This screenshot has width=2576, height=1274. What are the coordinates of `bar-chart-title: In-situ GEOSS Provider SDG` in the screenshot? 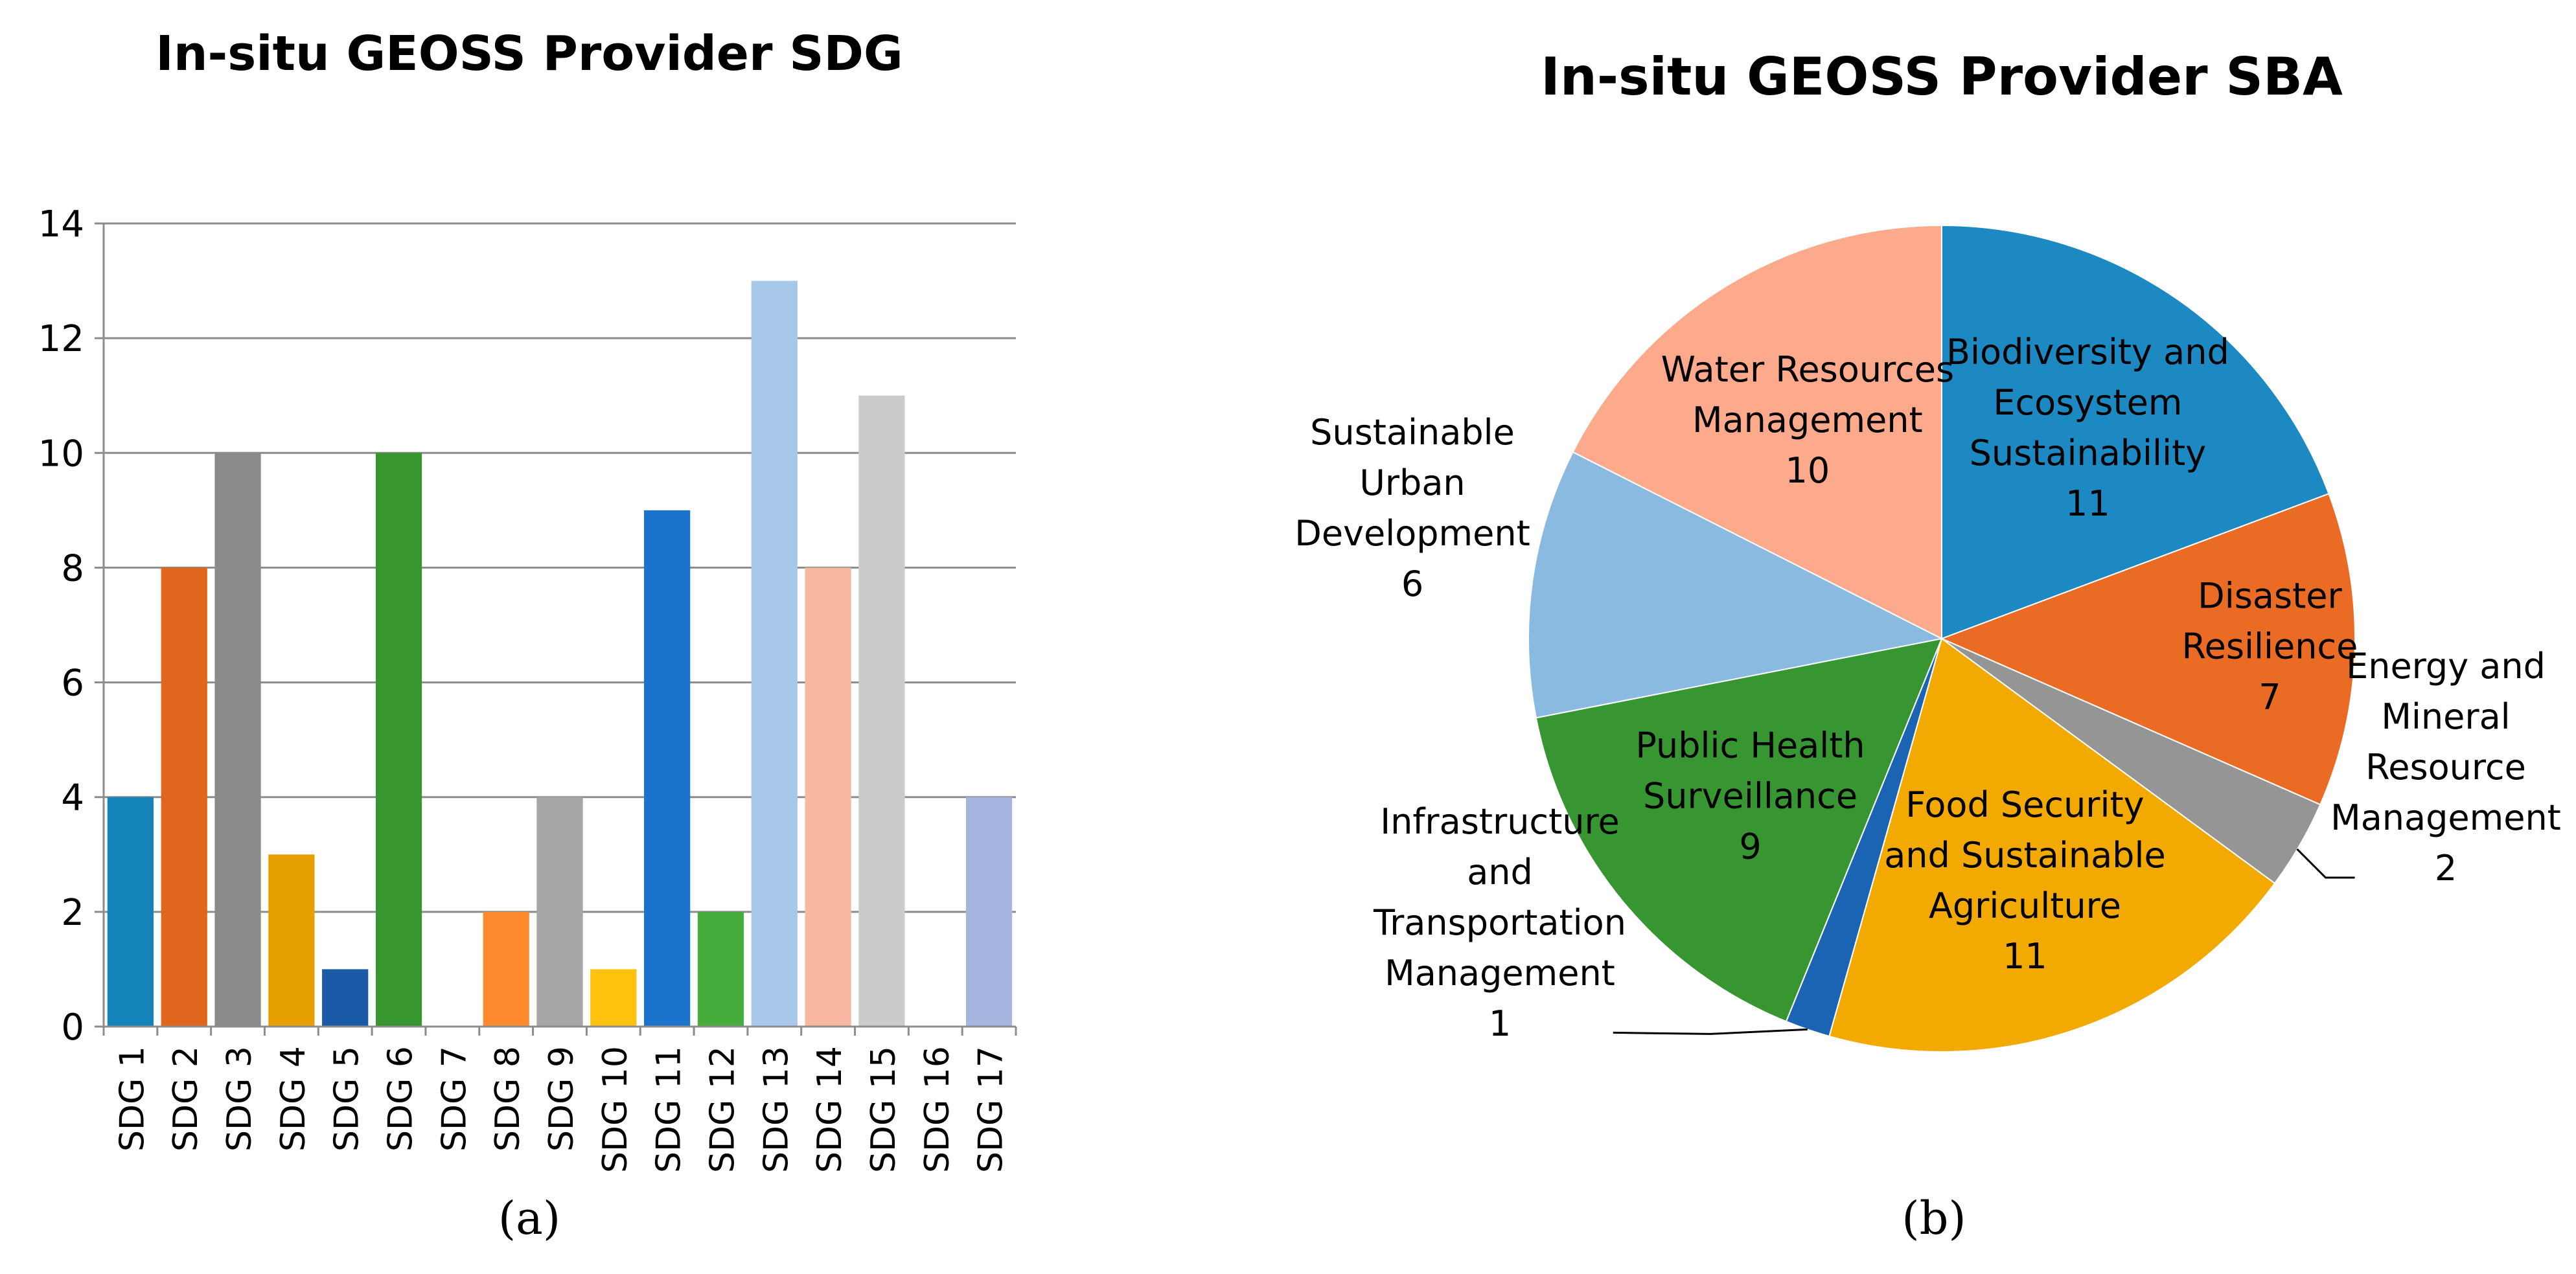 It's located at (529, 54).